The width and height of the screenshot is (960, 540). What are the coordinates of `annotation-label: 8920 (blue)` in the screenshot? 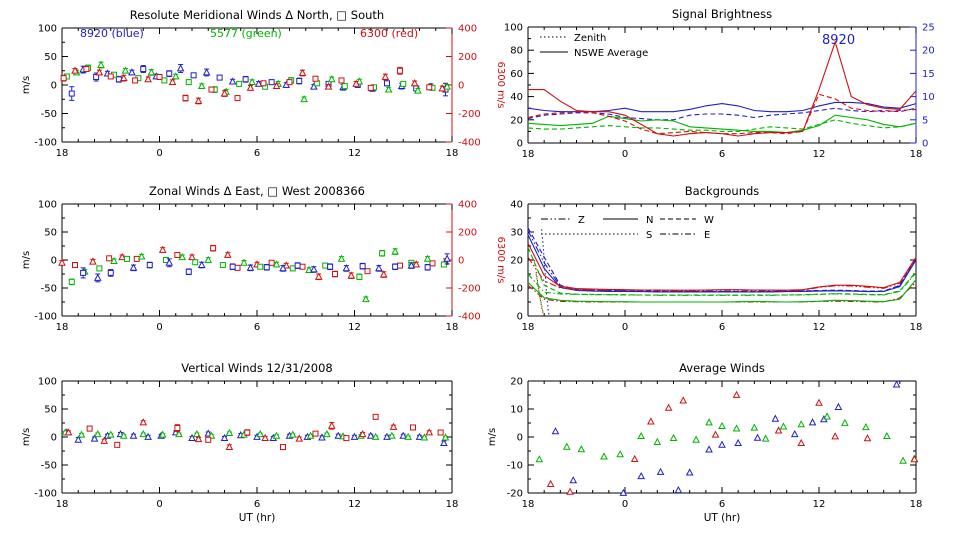 It's located at (112, 33).